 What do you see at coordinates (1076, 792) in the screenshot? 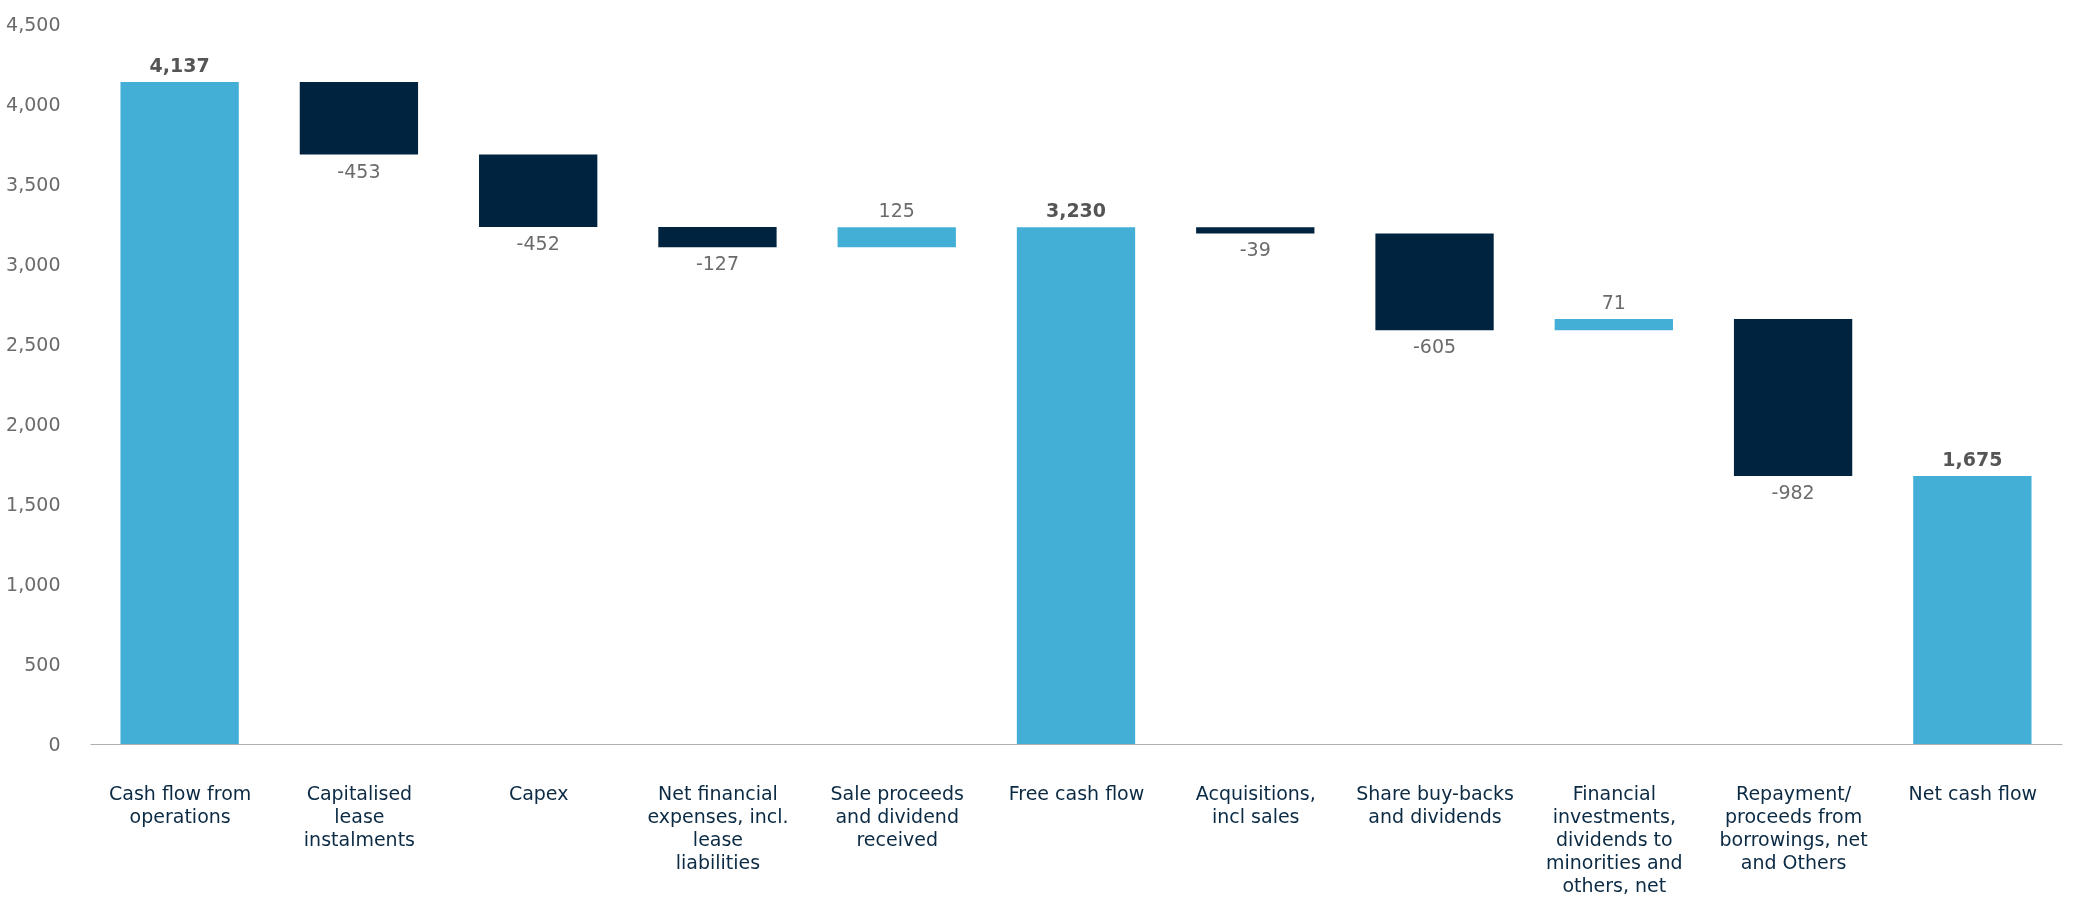
I see `x-tick-label: Free cash flow` at bounding box center [1076, 792].